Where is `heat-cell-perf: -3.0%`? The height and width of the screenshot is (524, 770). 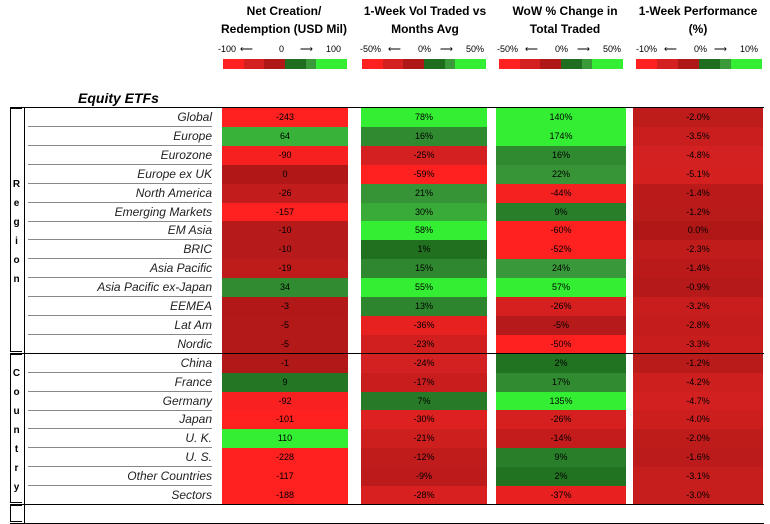 heat-cell-perf: -3.0% is located at coordinates (698, 495).